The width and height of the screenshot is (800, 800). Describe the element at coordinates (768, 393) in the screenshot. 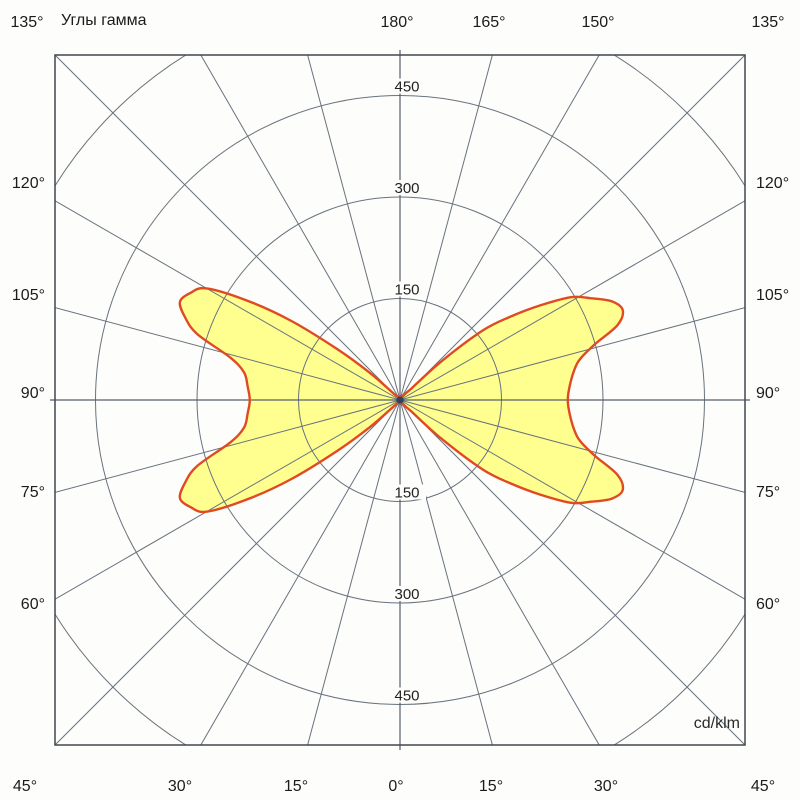

I see `angle-label-right: 90°` at that location.